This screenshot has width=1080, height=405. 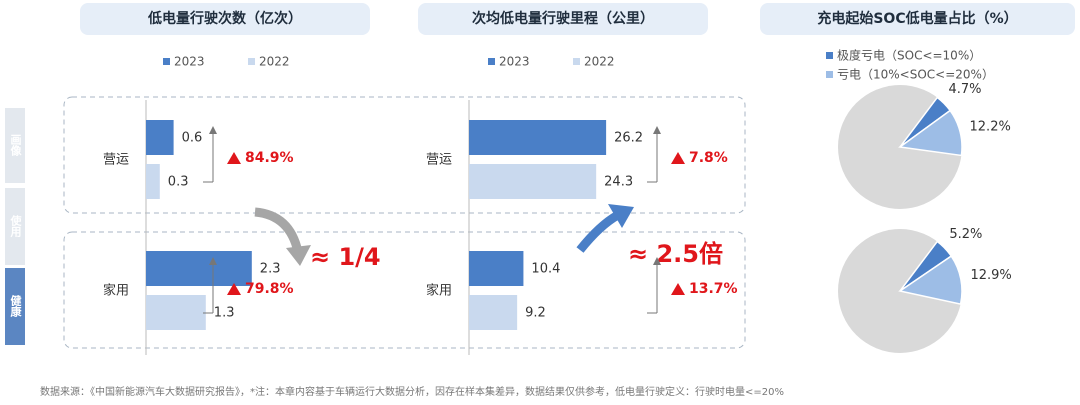 I want to click on value-label: 0.3, so click(x=178, y=182).